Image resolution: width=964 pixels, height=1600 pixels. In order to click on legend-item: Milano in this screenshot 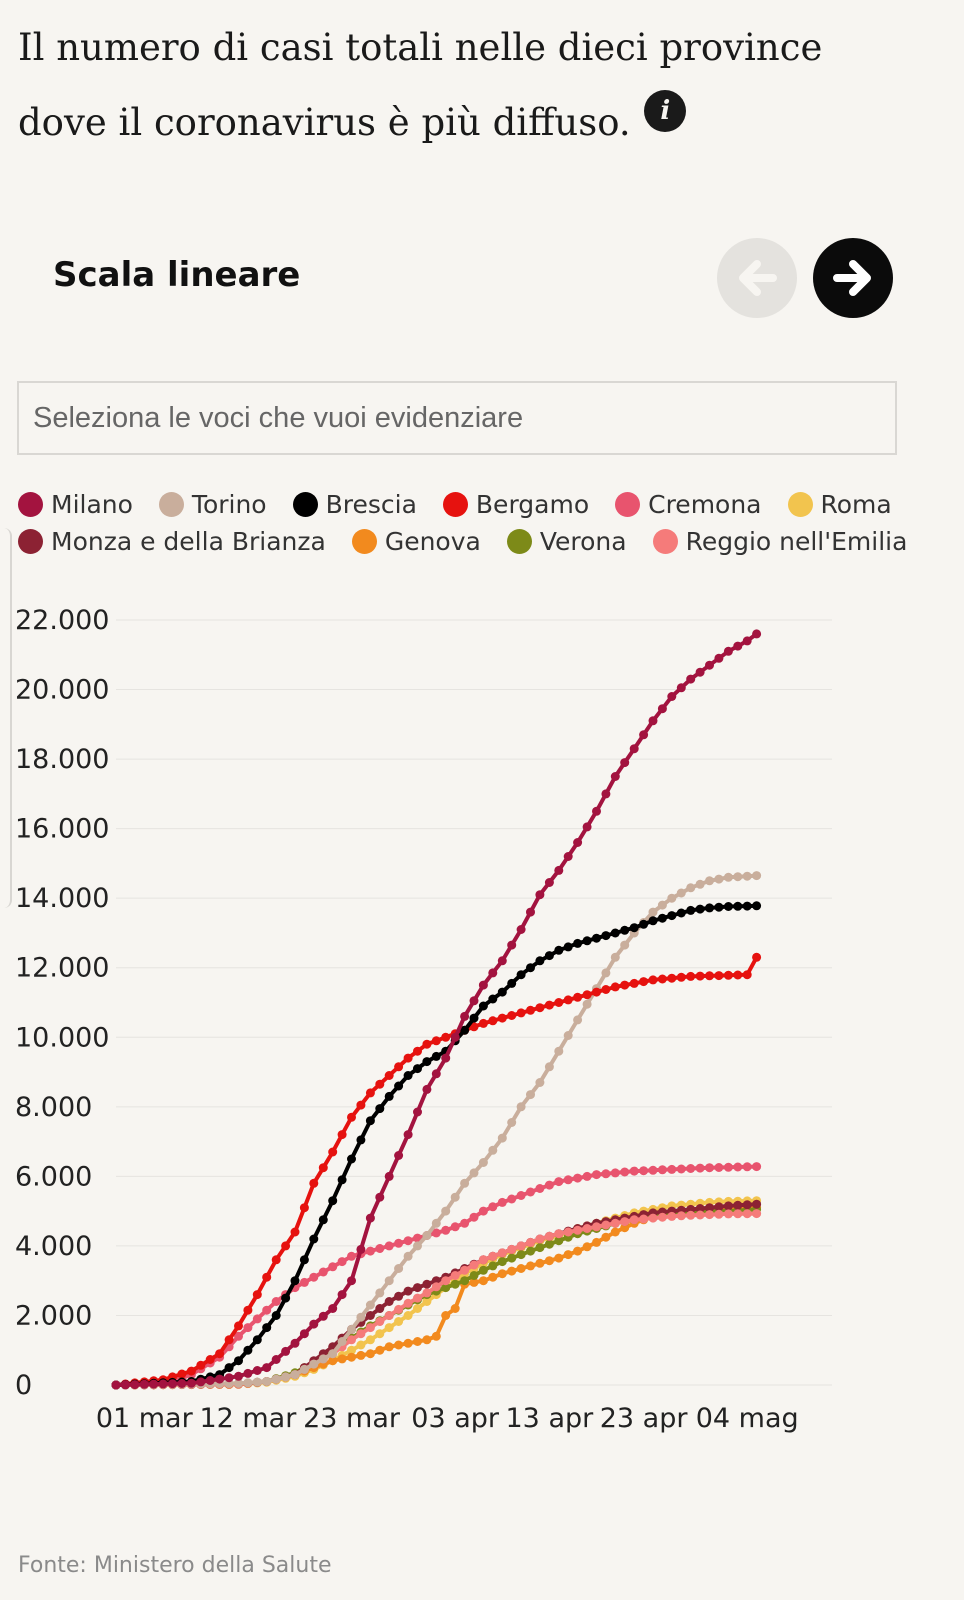, I will do `click(75, 504)`.